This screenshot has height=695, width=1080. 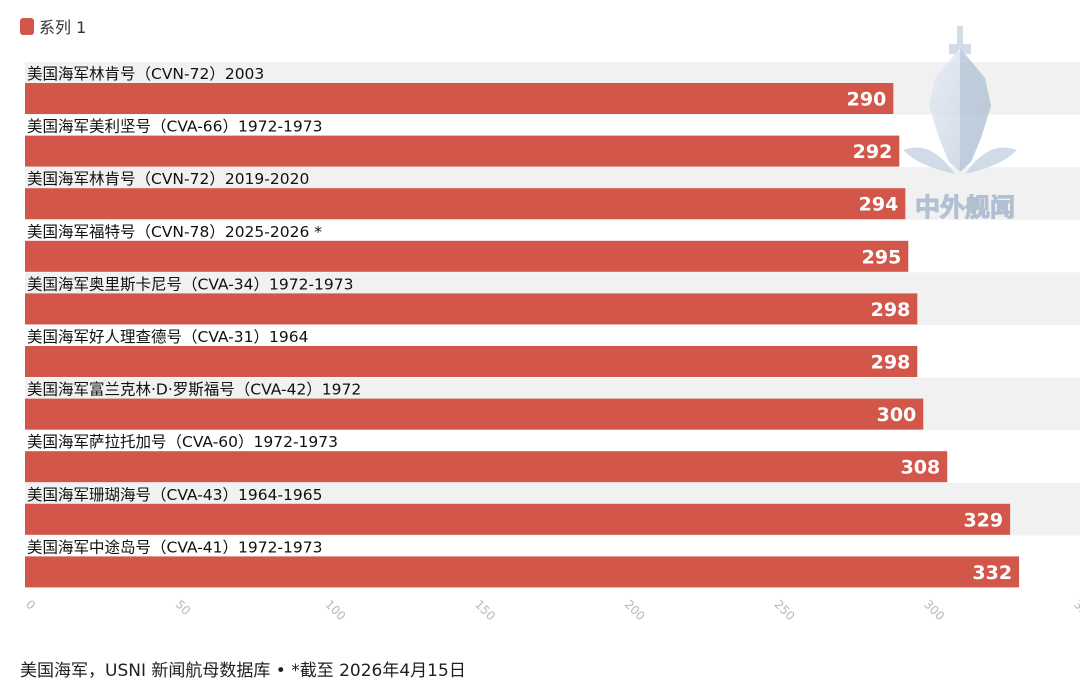 What do you see at coordinates (243, 671) in the screenshot?
I see `chart-source-note: 美国海军，USNI 新闻航母数据库 • *截至 2026年4月15日` at bounding box center [243, 671].